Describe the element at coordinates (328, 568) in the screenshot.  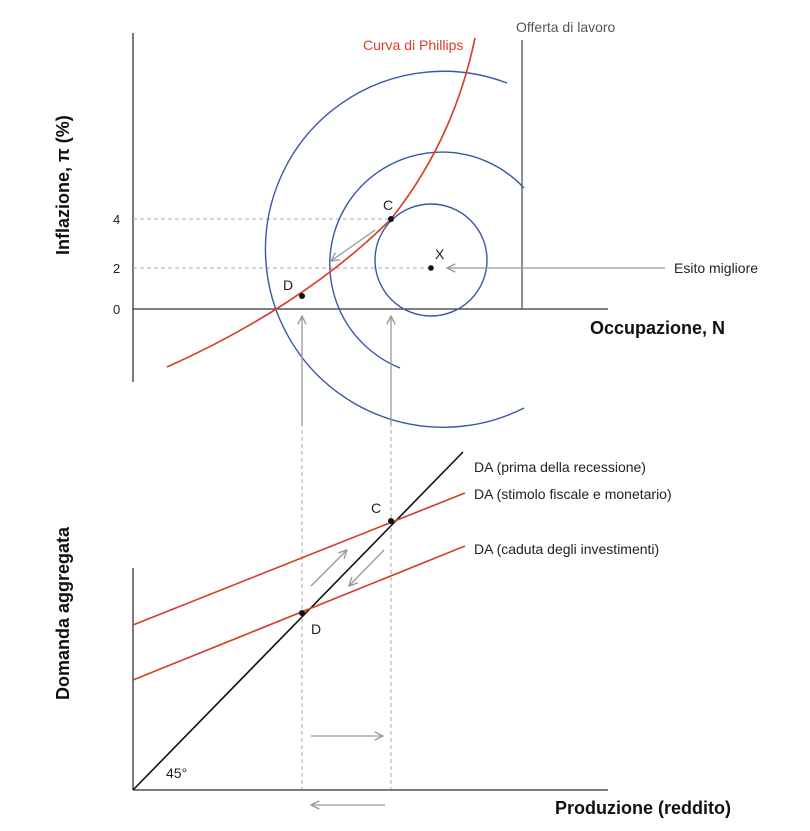
I see `arrow-d-to-c` at that location.